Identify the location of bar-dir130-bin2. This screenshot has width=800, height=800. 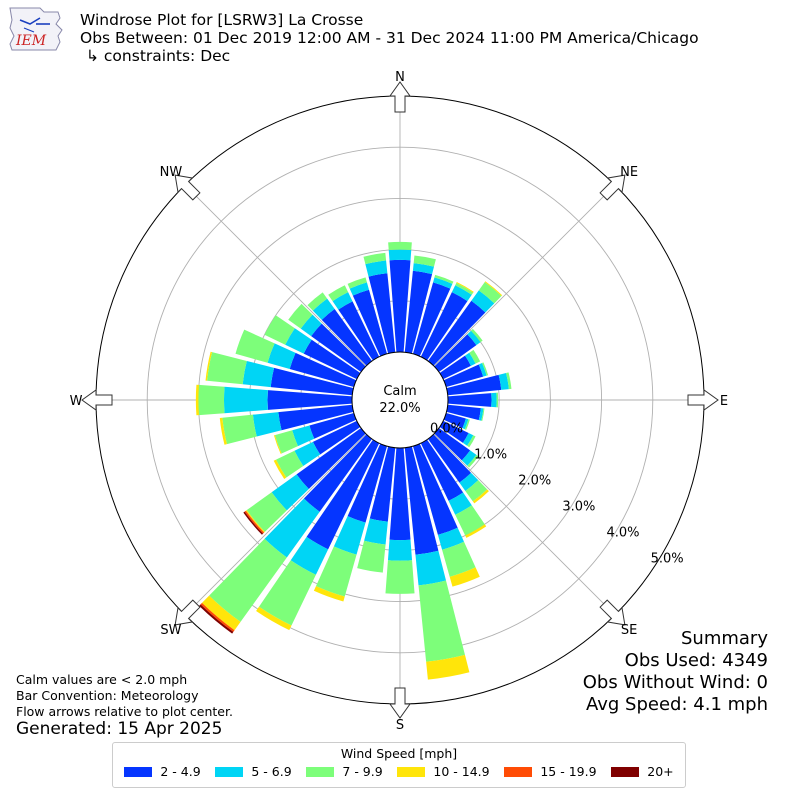
(473, 461).